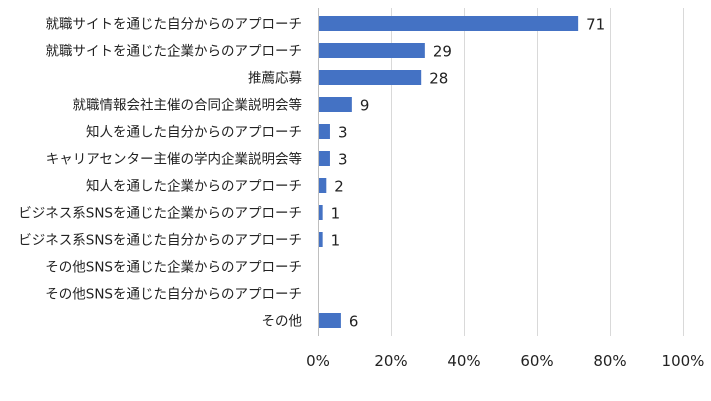  What do you see at coordinates (683, 361) in the screenshot?
I see `x-tick-label: 100%` at bounding box center [683, 361].